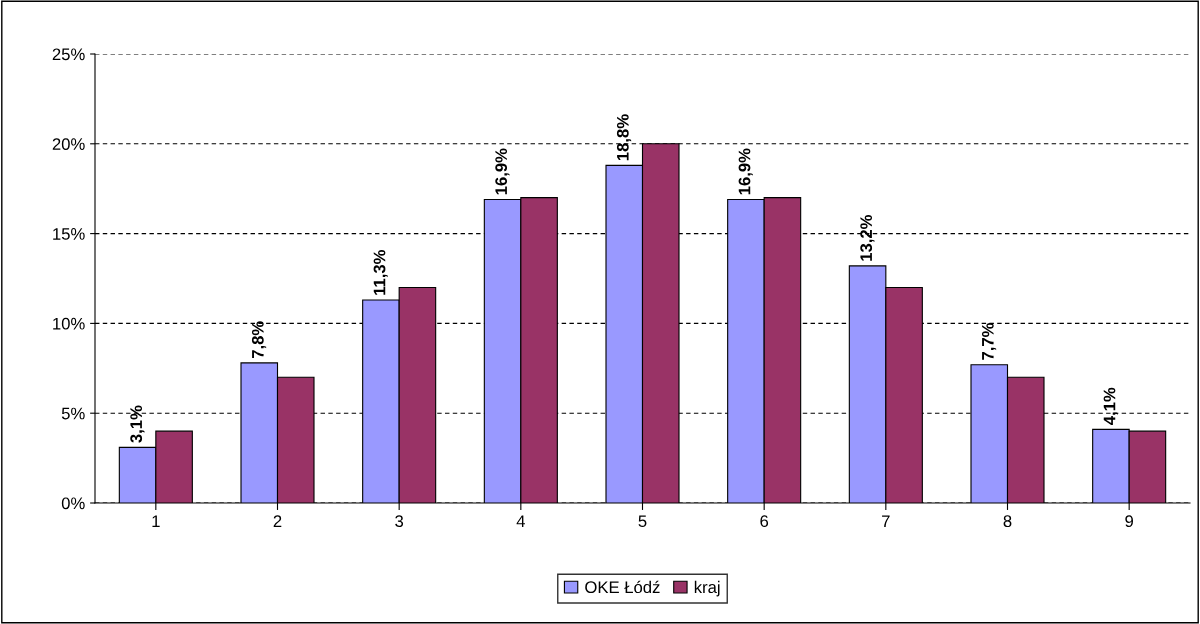  Describe the element at coordinates (68, 144) in the screenshot. I see `y-tick-label: 20%` at that location.